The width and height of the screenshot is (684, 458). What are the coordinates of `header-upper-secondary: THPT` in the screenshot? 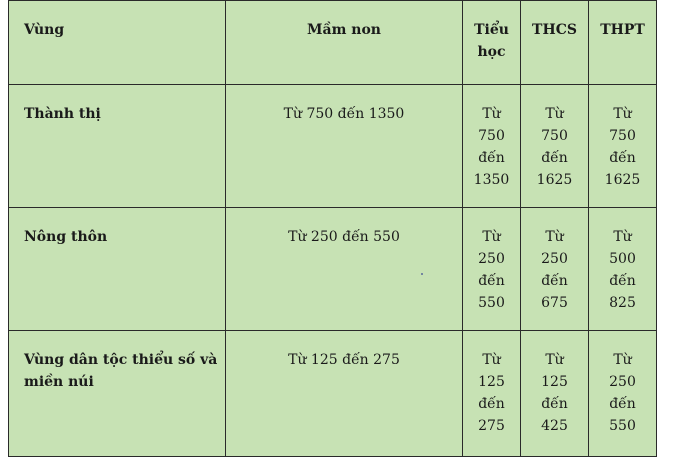 It's located at (622, 42).